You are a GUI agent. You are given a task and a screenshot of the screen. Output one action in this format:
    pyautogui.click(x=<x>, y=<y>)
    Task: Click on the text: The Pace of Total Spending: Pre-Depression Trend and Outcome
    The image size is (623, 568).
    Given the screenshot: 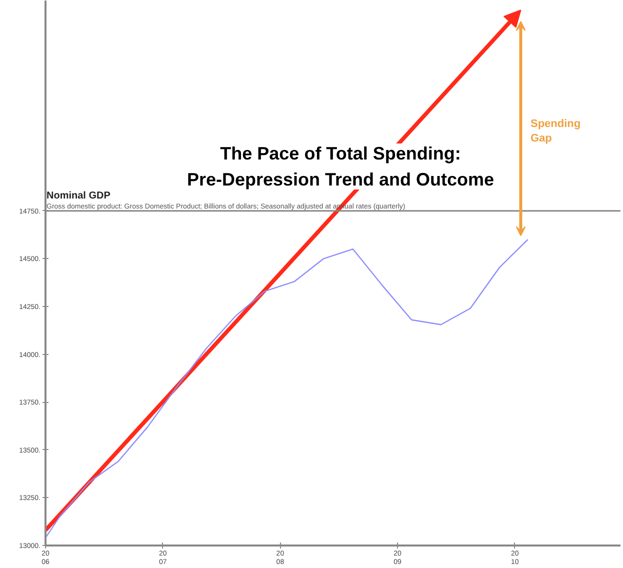 What is the action you would take?
    pyautogui.click(x=340, y=167)
    